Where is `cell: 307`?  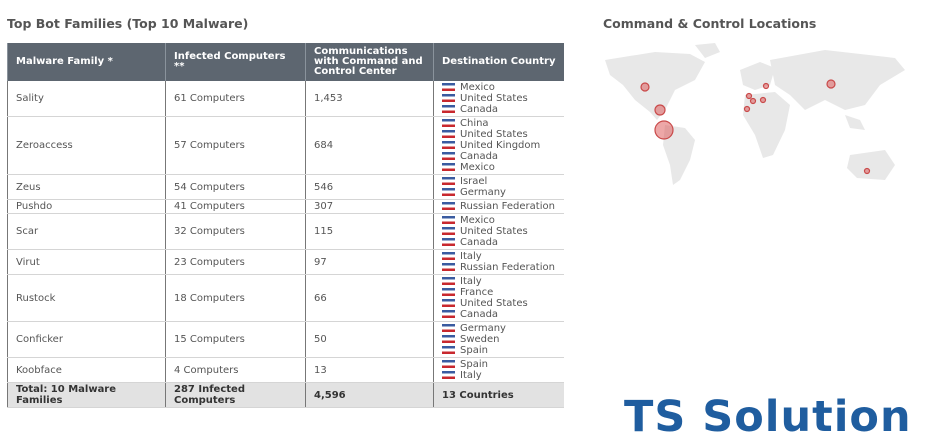 cell: 307 is located at coordinates (369, 206).